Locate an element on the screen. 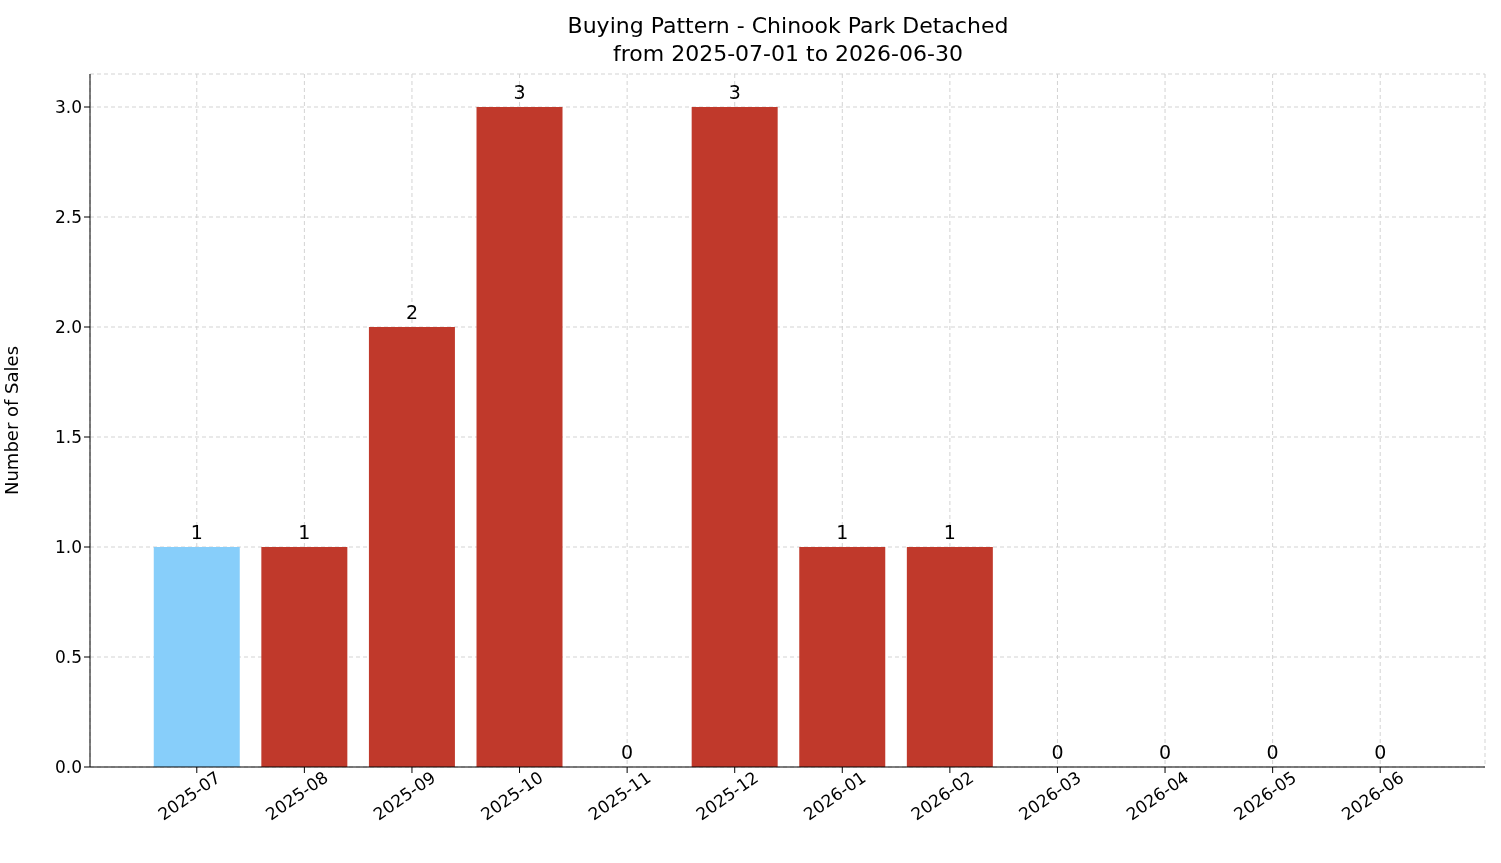 This screenshot has width=1501, height=863. y-tick-label: 2.0 is located at coordinates (68, 327).